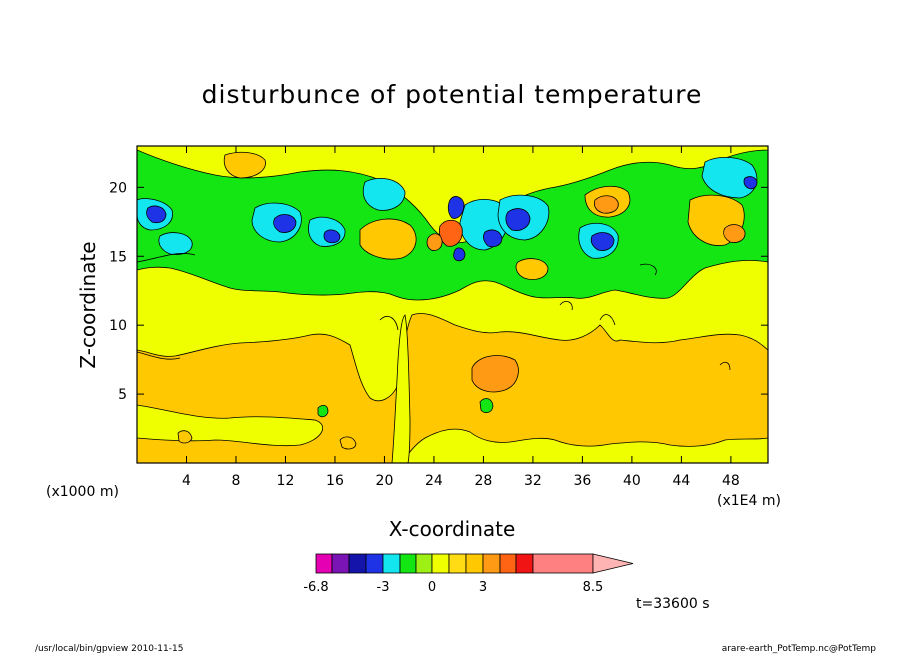 The height and width of the screenshot is (654, 904). Describe the element at coordinates (315, 587) in the screenshot. I see `colorbar-tick-label: -6.8` at that location.